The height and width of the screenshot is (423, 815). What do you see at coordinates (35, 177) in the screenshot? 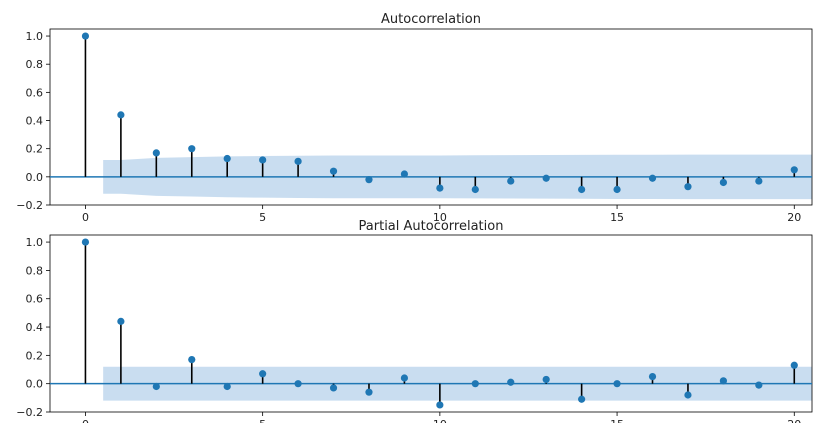
I see `acf-ytick-label: 0.0` at bounding box center [35, 177].